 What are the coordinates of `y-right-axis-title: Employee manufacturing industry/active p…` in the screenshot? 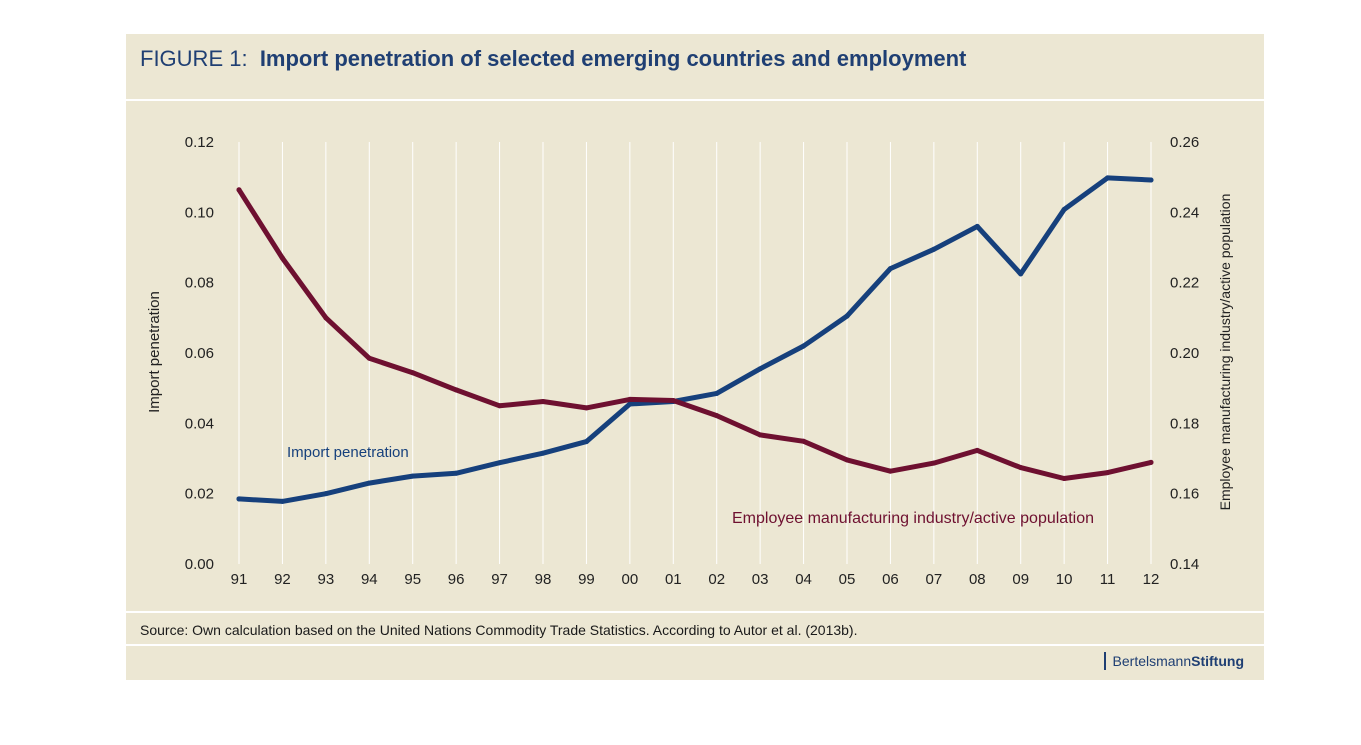 It's located at (1225, 352).